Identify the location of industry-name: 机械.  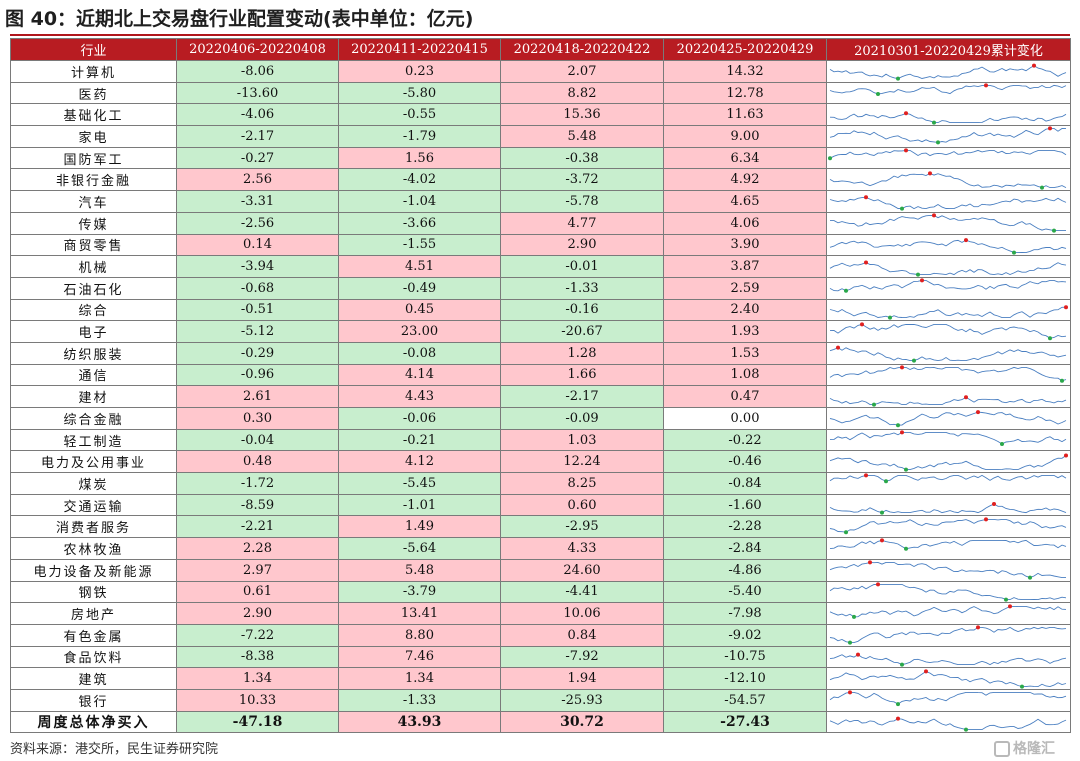
(93, 266).